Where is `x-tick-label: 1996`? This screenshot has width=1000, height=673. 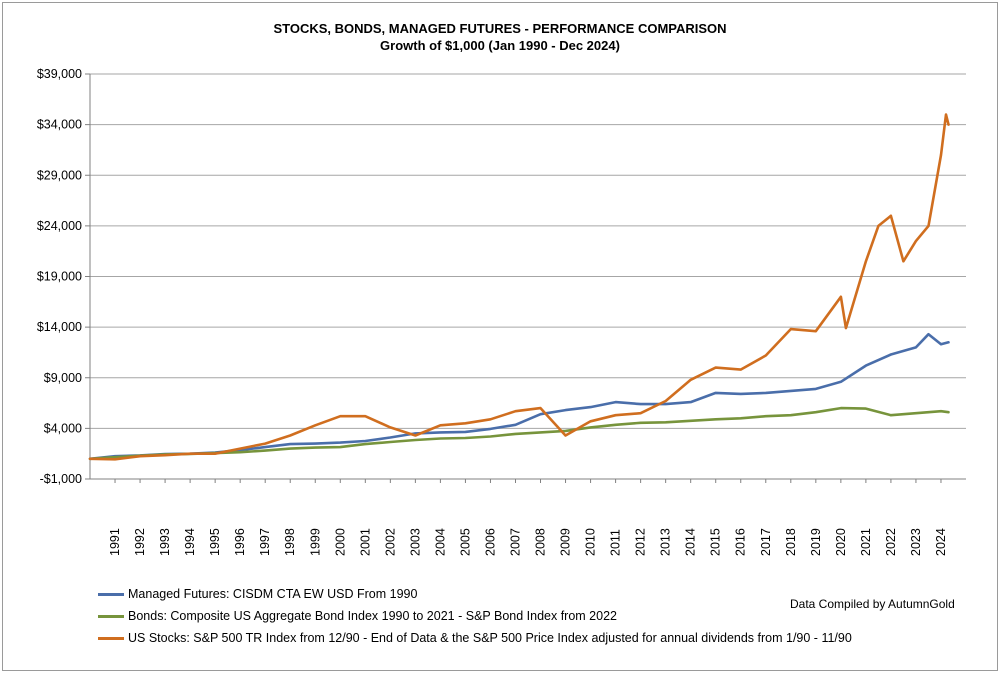
x-tick-label: 1996 is located at coordinates (240, 542).